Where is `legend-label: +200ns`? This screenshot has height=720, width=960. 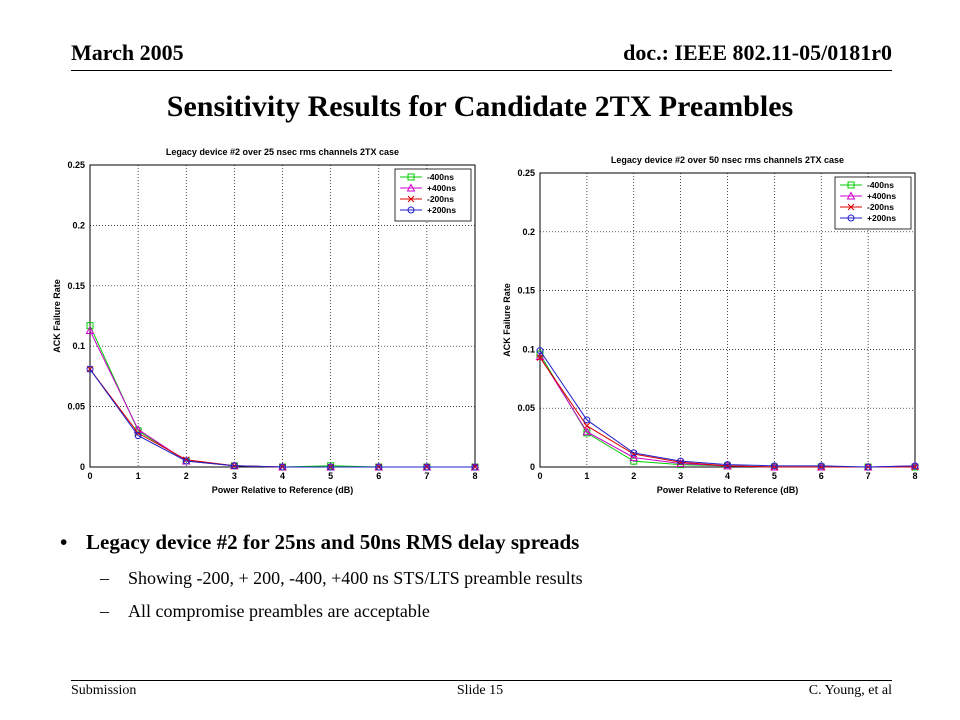 legend-label: +200ns is located at coordinates (441, 210).